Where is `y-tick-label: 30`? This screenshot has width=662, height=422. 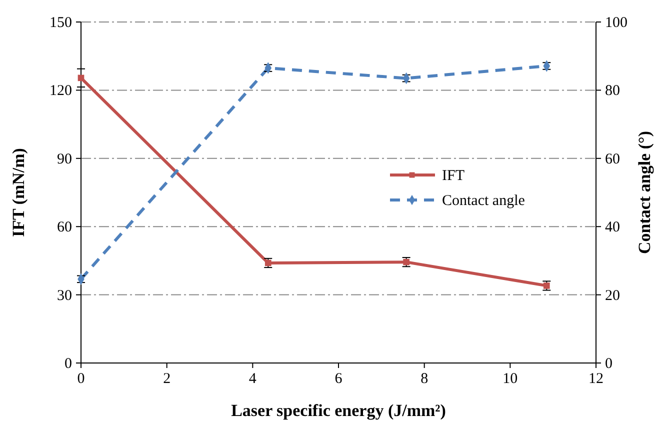 y-tick-label: 30 is located at coordinates (64, 296).